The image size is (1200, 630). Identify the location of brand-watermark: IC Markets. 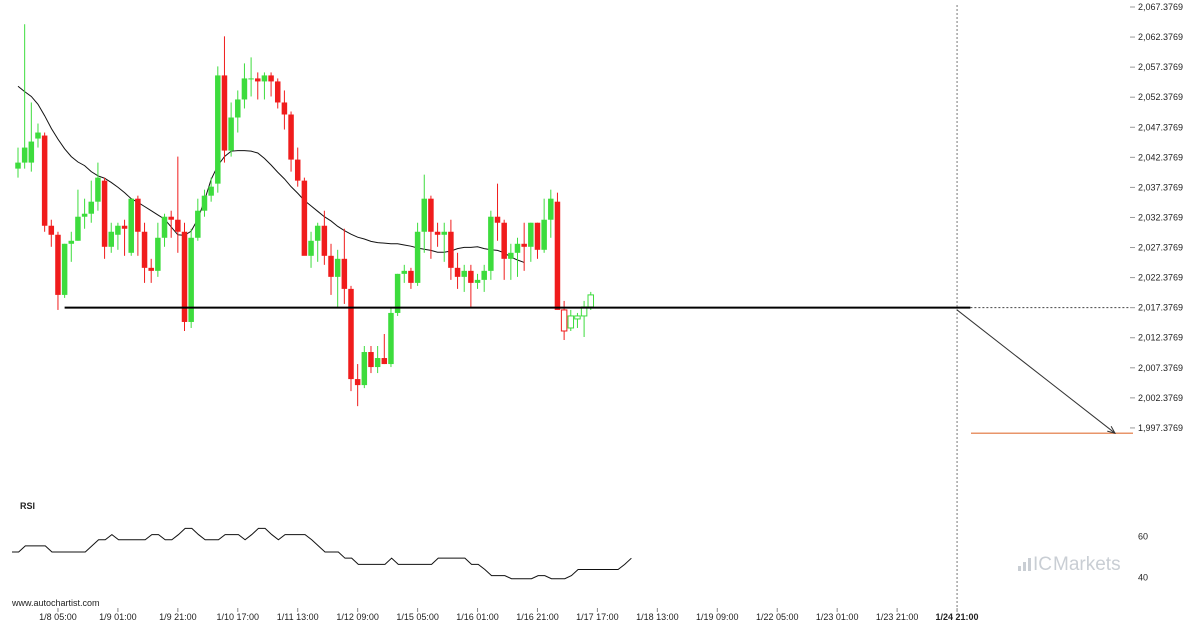
(1069, 564).